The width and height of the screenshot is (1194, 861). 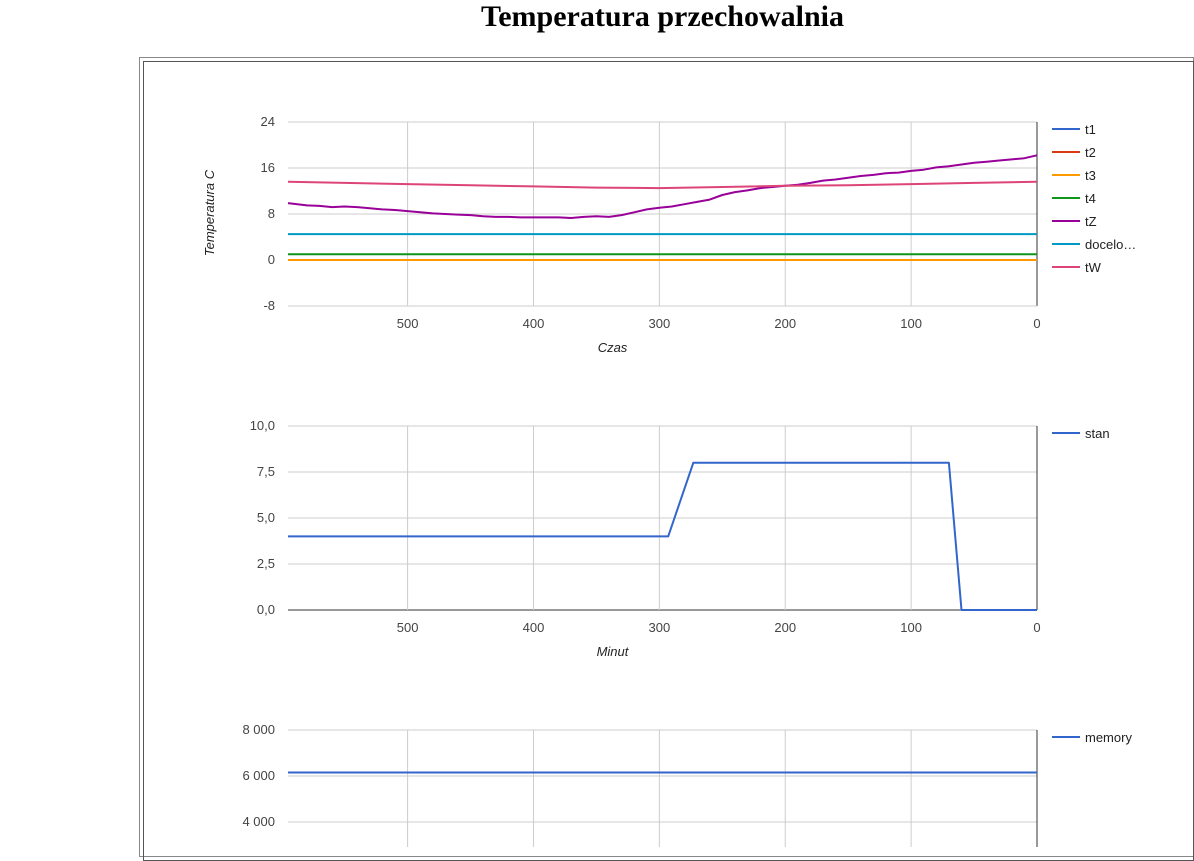 I want to click on series-line-tZ, so click(x=662, y=186).